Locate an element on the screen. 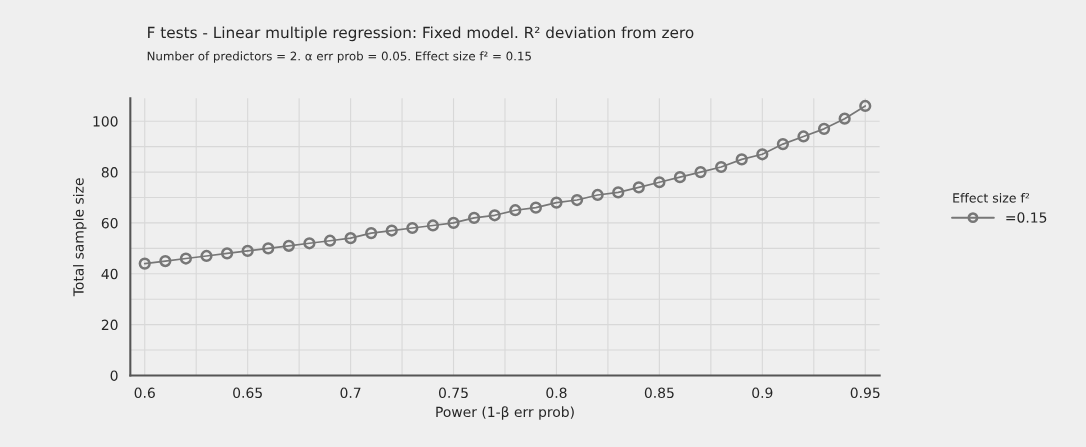 The image size is (1086, 447). x-tick-label: 0.9 is located at coordinates (762, 393).